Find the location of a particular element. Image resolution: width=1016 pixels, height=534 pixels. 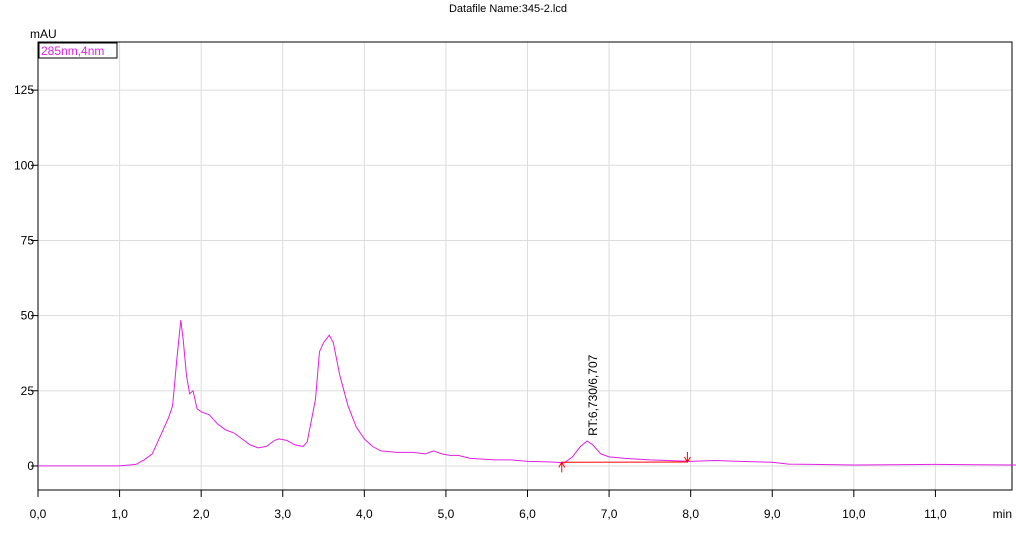

legend-label: 285nm,4nm is located at coordinates (72, 51).